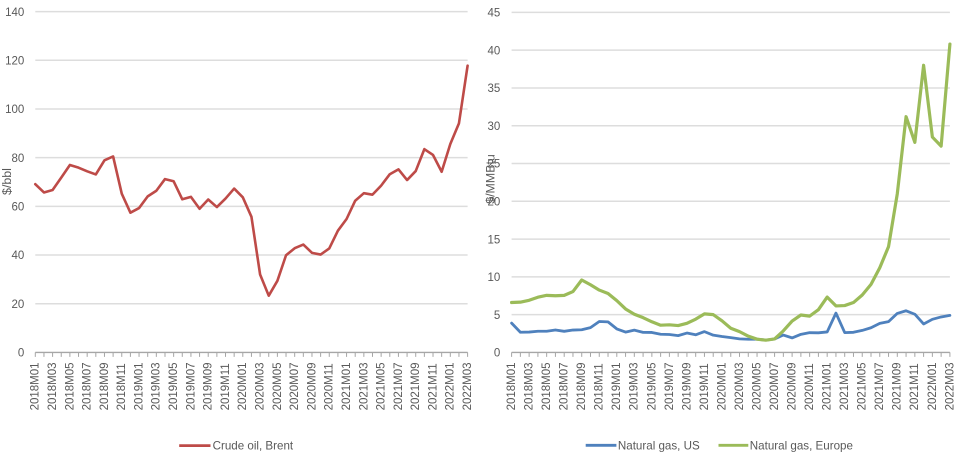  Describe the element at coordinates (801, 446) in the screenshot. I see `svg-text: Natural gas, Europe` at that location.